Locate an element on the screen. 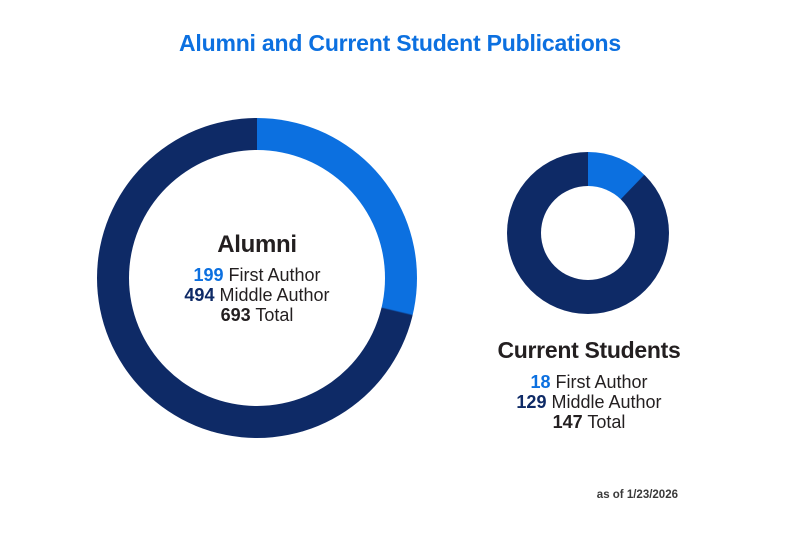 The height and width of the screenshot is (533, 800). current-students-first-author-stat: 18 First Author is located at coordinates (589, 382).